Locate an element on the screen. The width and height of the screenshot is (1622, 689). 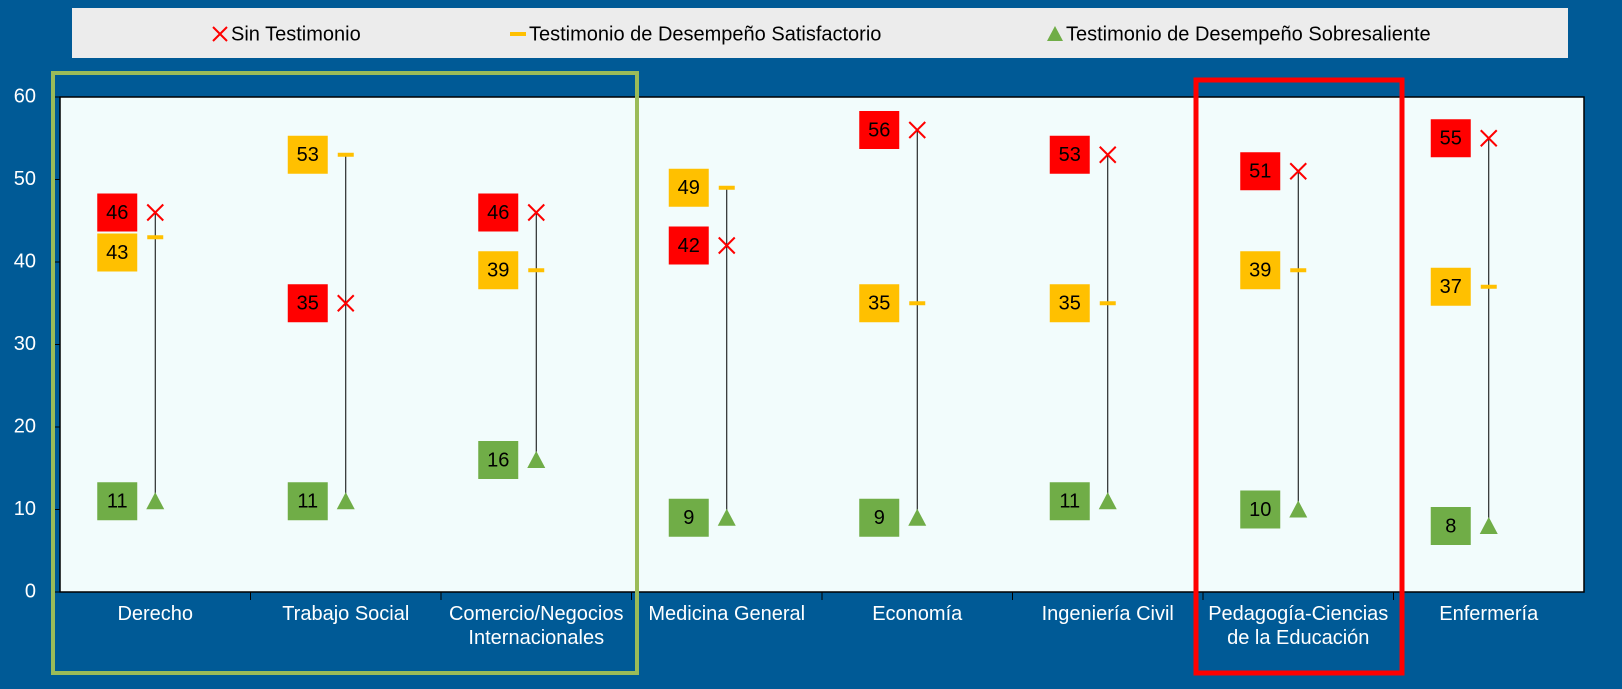
legend-background is located at coordinates (820, 33).